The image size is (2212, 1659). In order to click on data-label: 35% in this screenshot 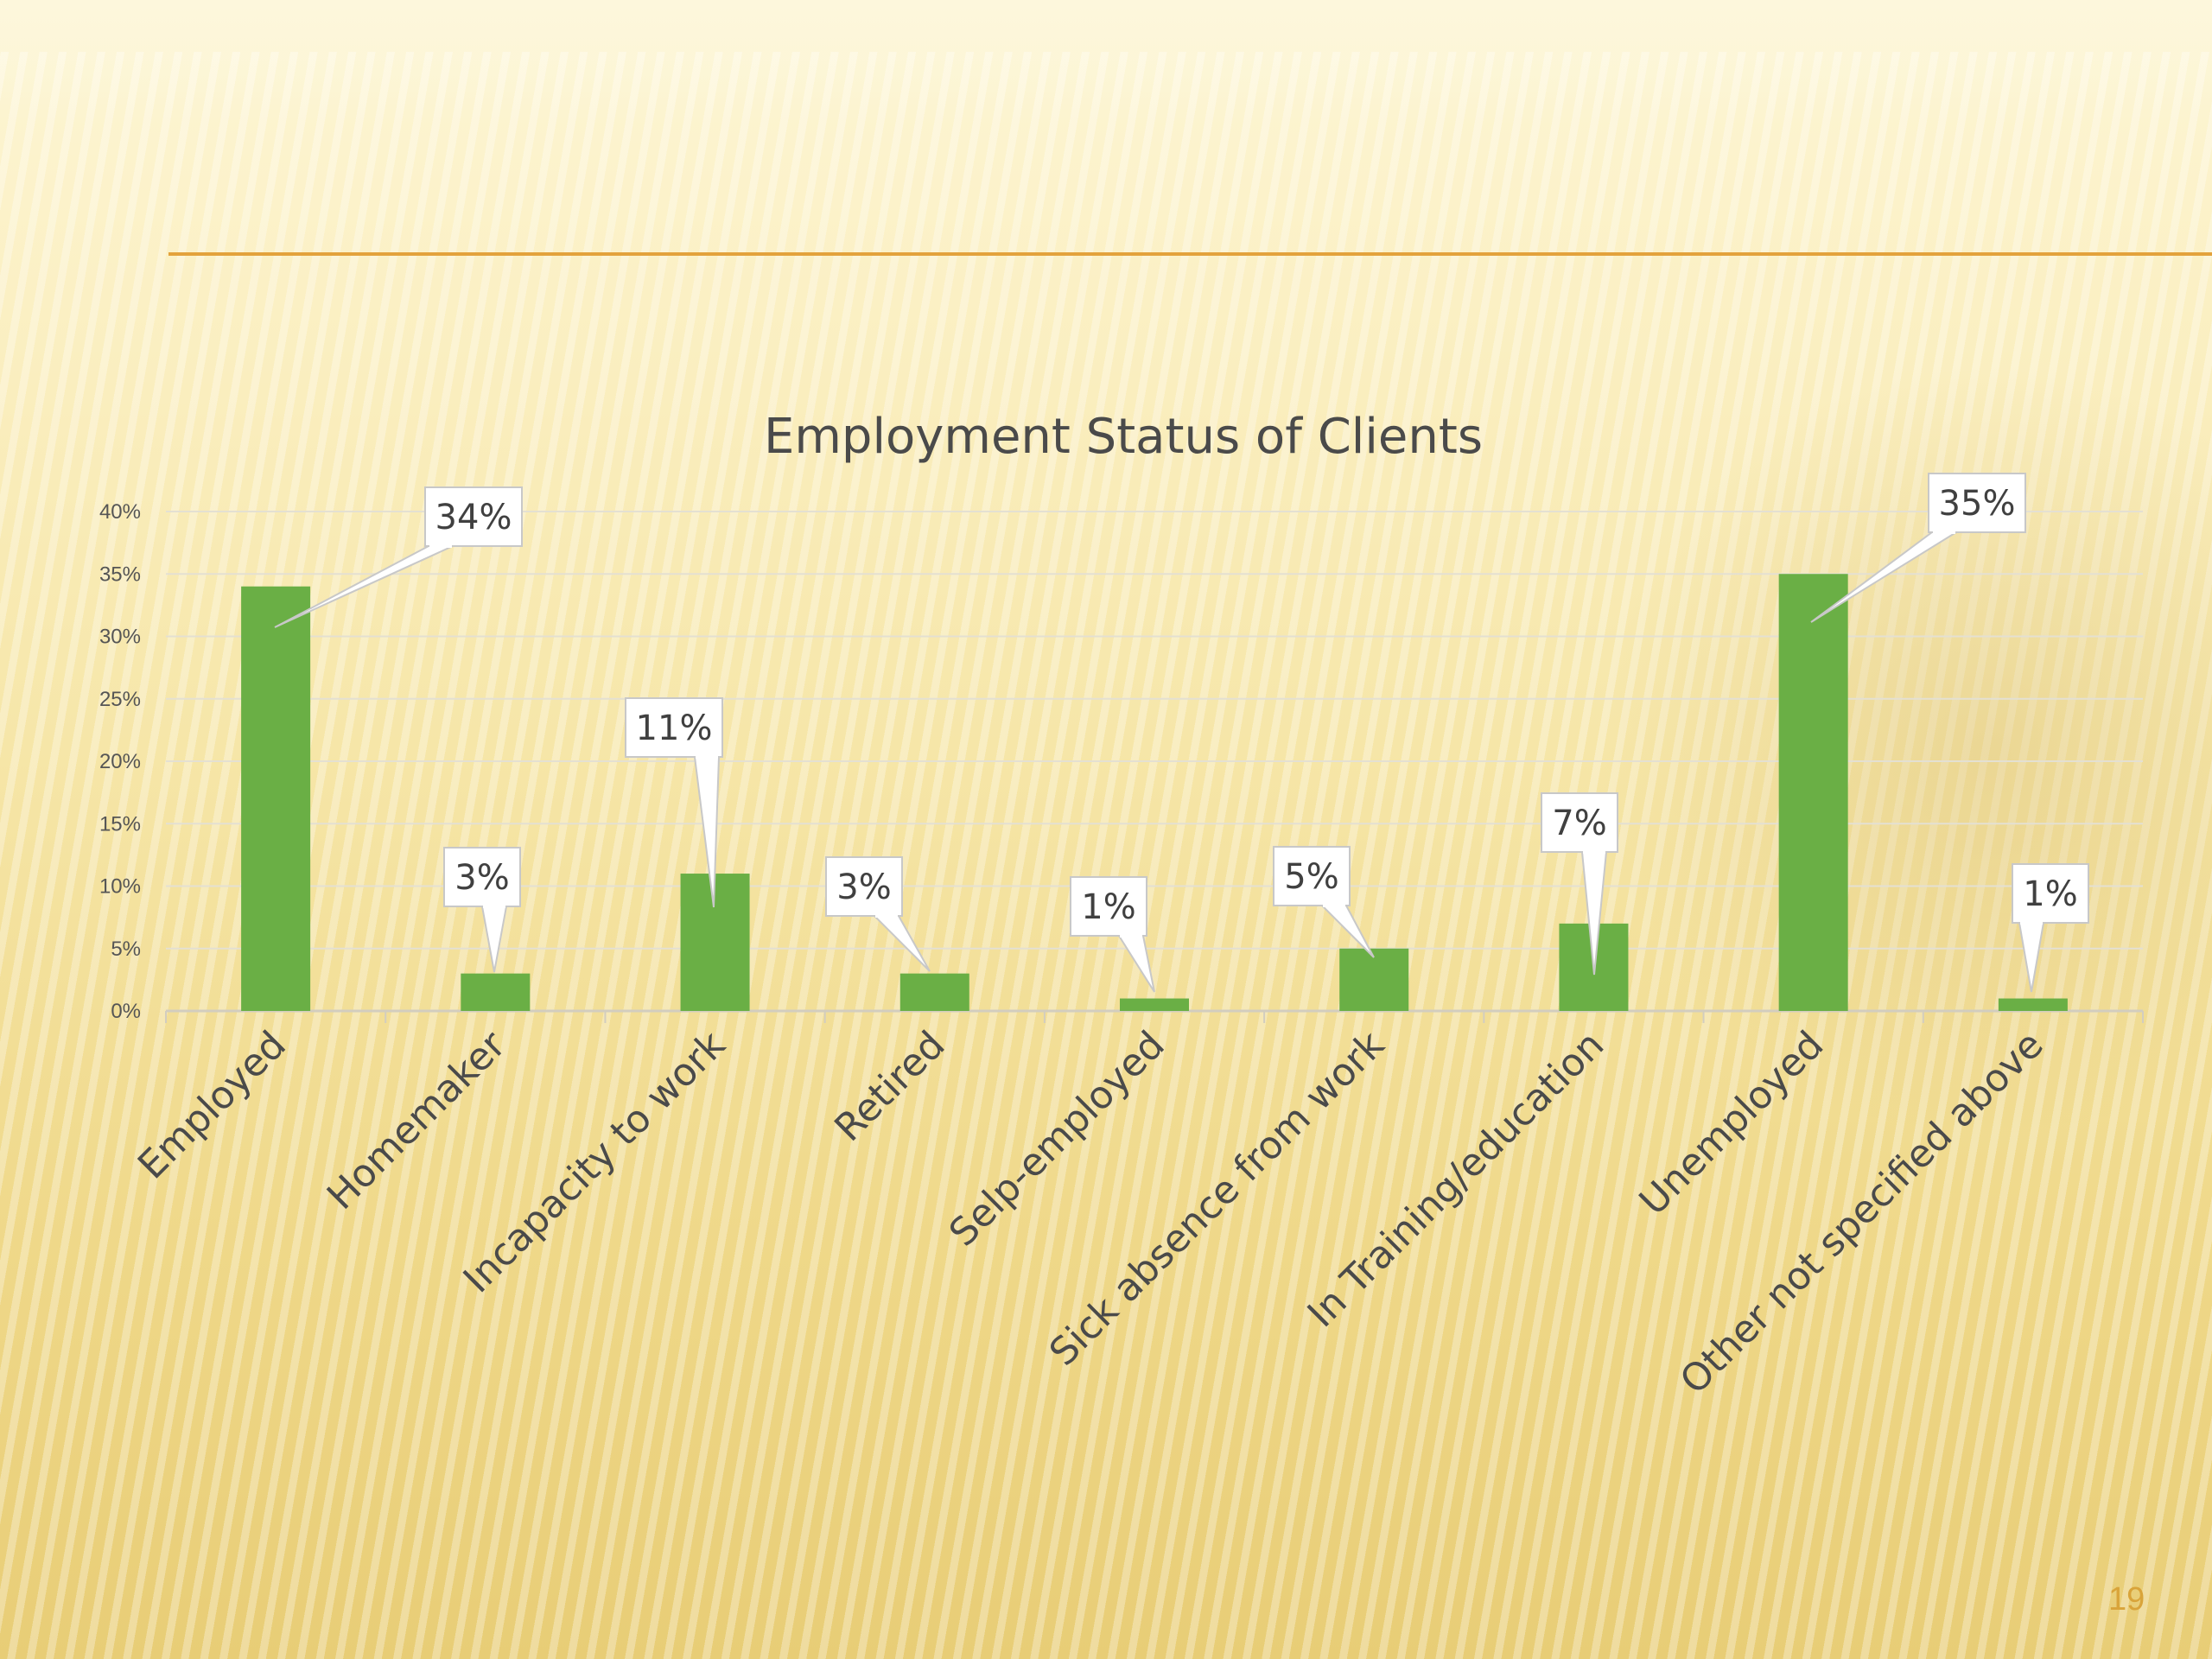, I will do `click(1978, 504)`.